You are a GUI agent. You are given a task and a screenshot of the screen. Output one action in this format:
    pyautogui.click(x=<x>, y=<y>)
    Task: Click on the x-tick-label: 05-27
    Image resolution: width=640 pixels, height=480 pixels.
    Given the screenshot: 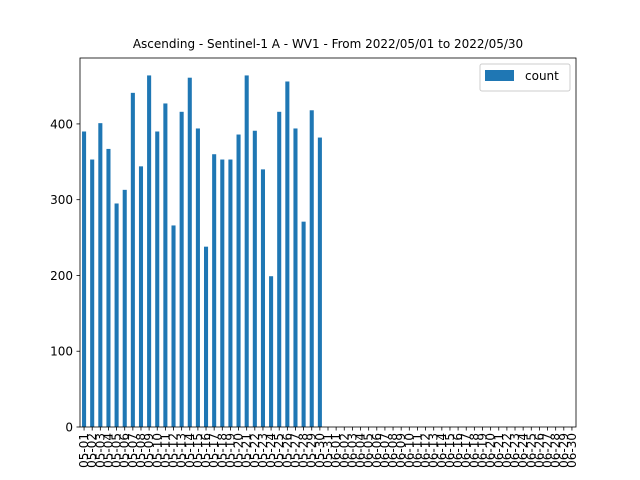 What is the action you would take?
    pyautogui.click(x=295, y=450)
    